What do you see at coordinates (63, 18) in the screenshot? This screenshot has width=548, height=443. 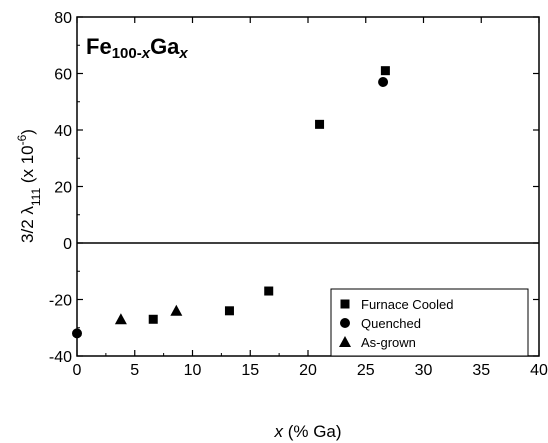 I see `y-tick-label: 80` at bounding box center [63, 18].